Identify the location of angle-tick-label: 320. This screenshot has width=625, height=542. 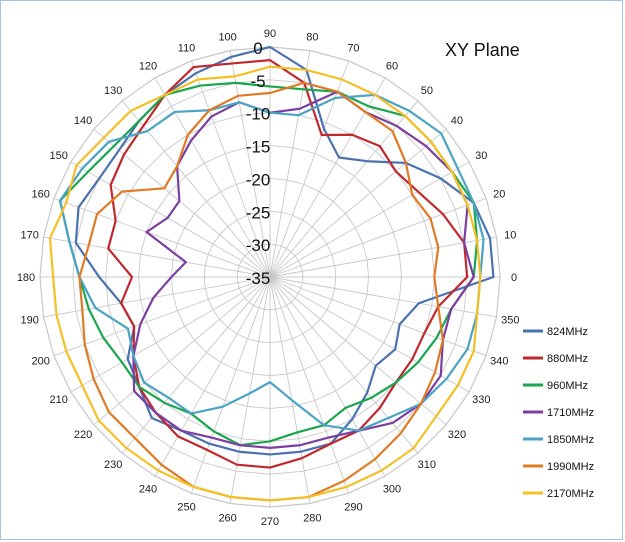
(457, 435).